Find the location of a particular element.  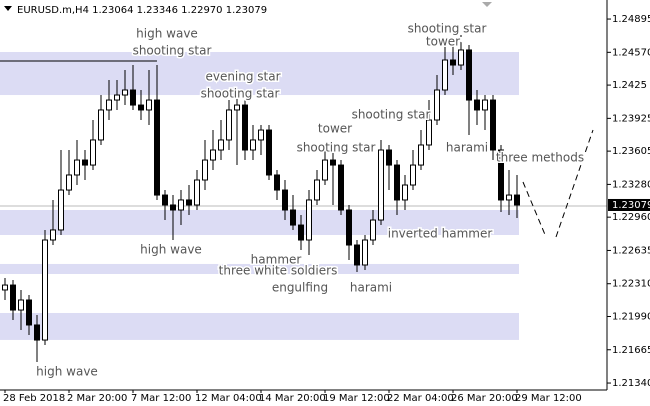

last-price-label: 1.23079 is located at coordinates (631, 205).